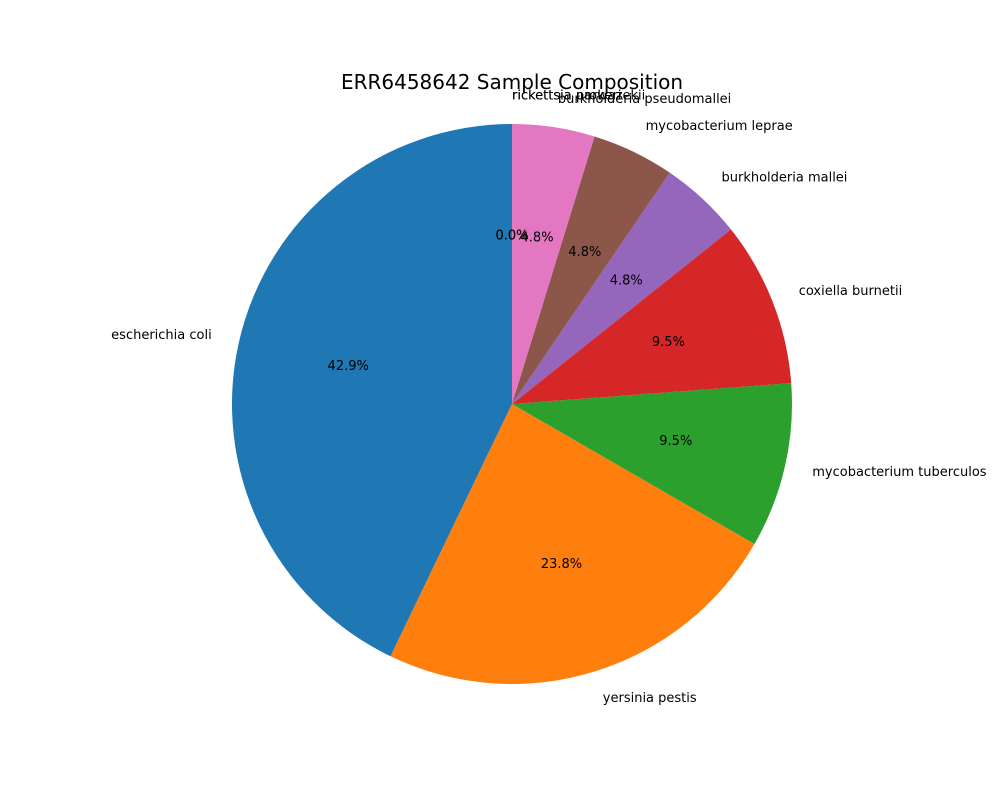 The height and width of the screenshot is (800, 1000). I want to click on pie-slice-burkholderia-mallei, so click(621, 288).